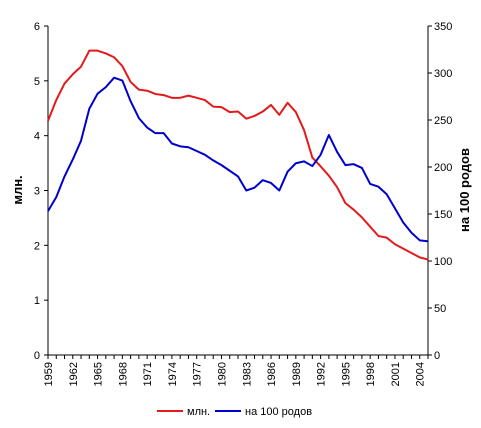 Image resolution: width=481 pixels, height=428 pixels. I want to click on x-tick-label: 1989, so click(297, 374).